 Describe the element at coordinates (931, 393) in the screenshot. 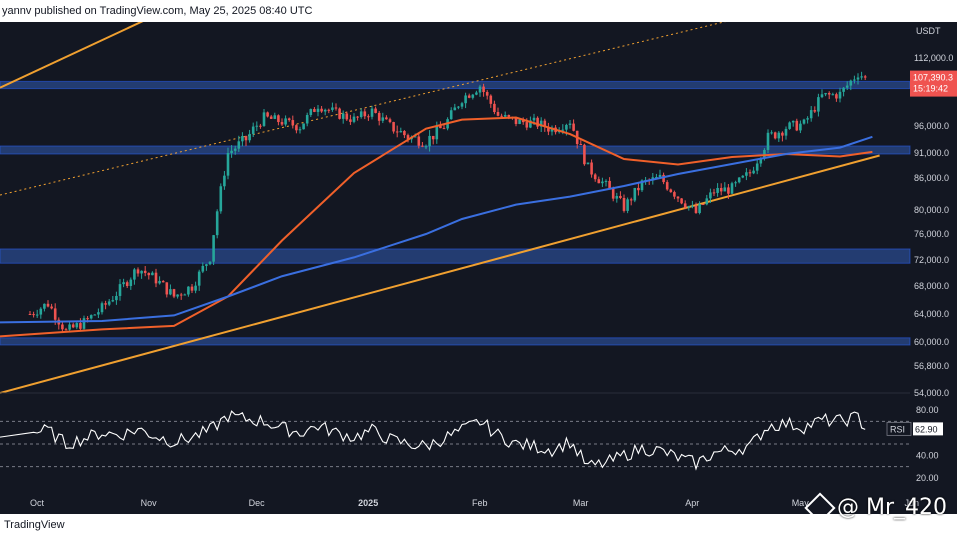

I see `price-tick-label: 54,000.0` at that location.